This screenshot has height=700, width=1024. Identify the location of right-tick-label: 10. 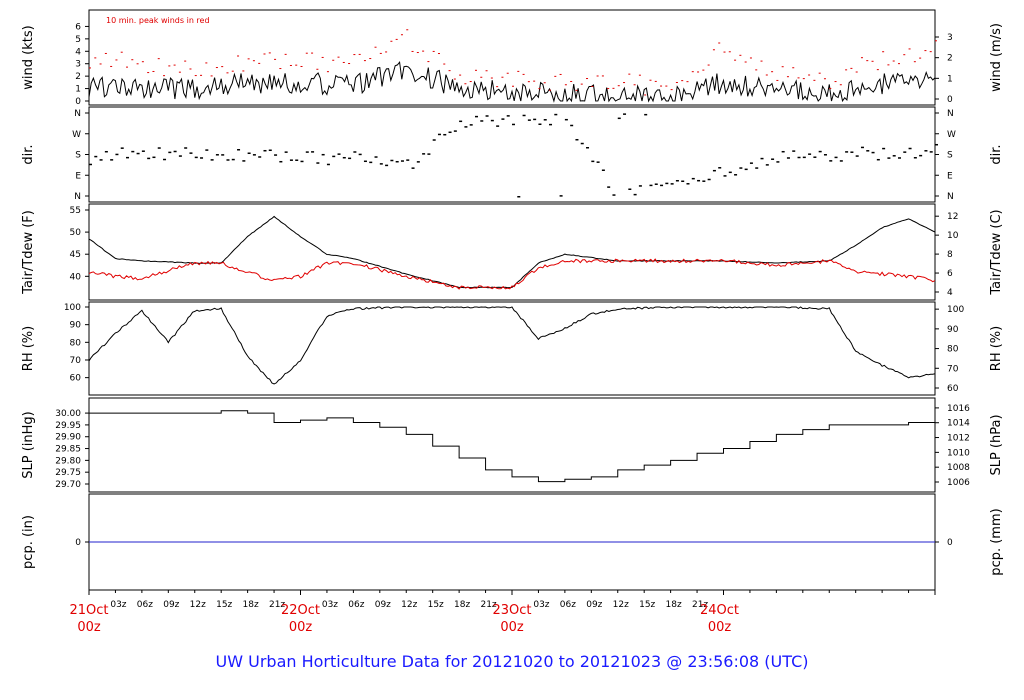
(953, 236).